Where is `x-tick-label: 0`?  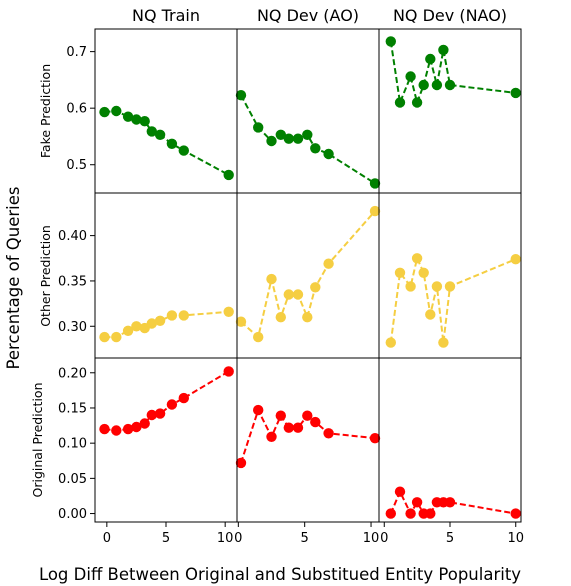 x-tick-label: 0 is located at coordinates (107, 538).